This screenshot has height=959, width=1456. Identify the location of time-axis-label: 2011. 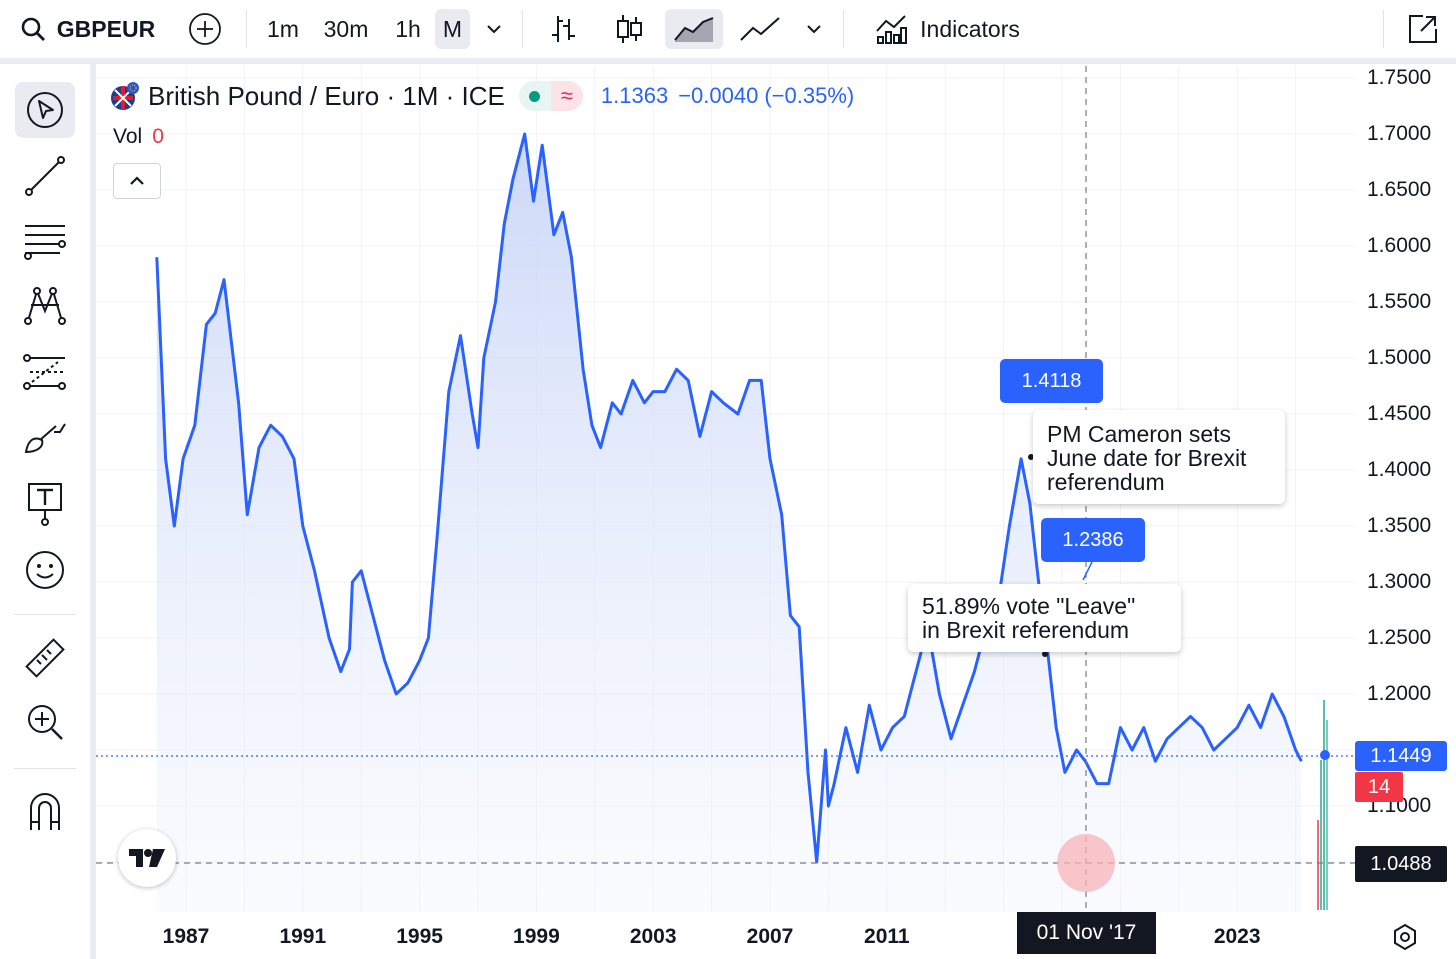
(887, 936).